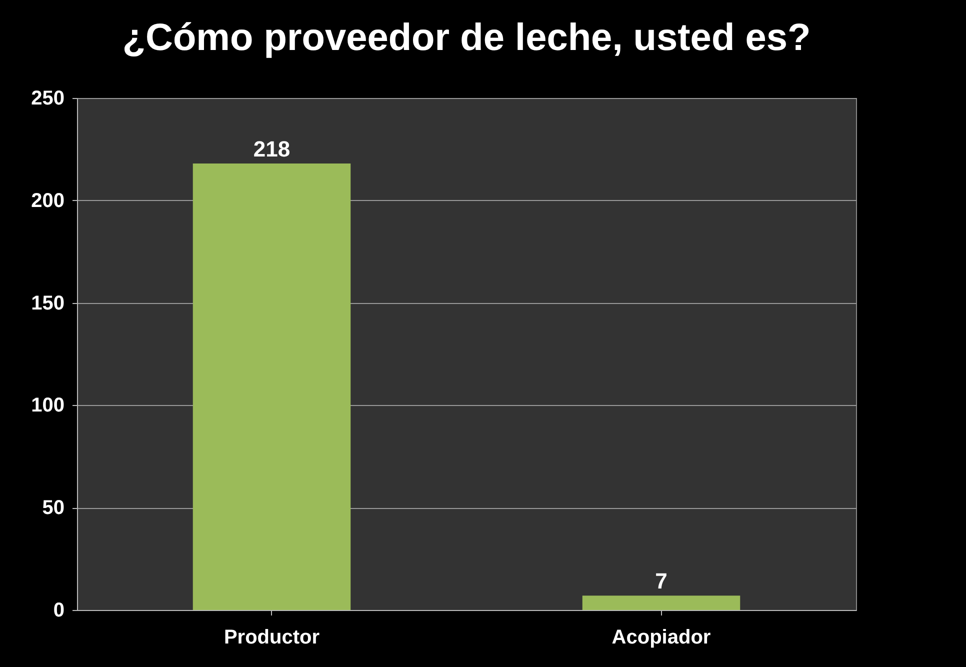 This screenshot has width=966, height=667. I want to click on x-tick-label: Acopiador, so click(661, 637).